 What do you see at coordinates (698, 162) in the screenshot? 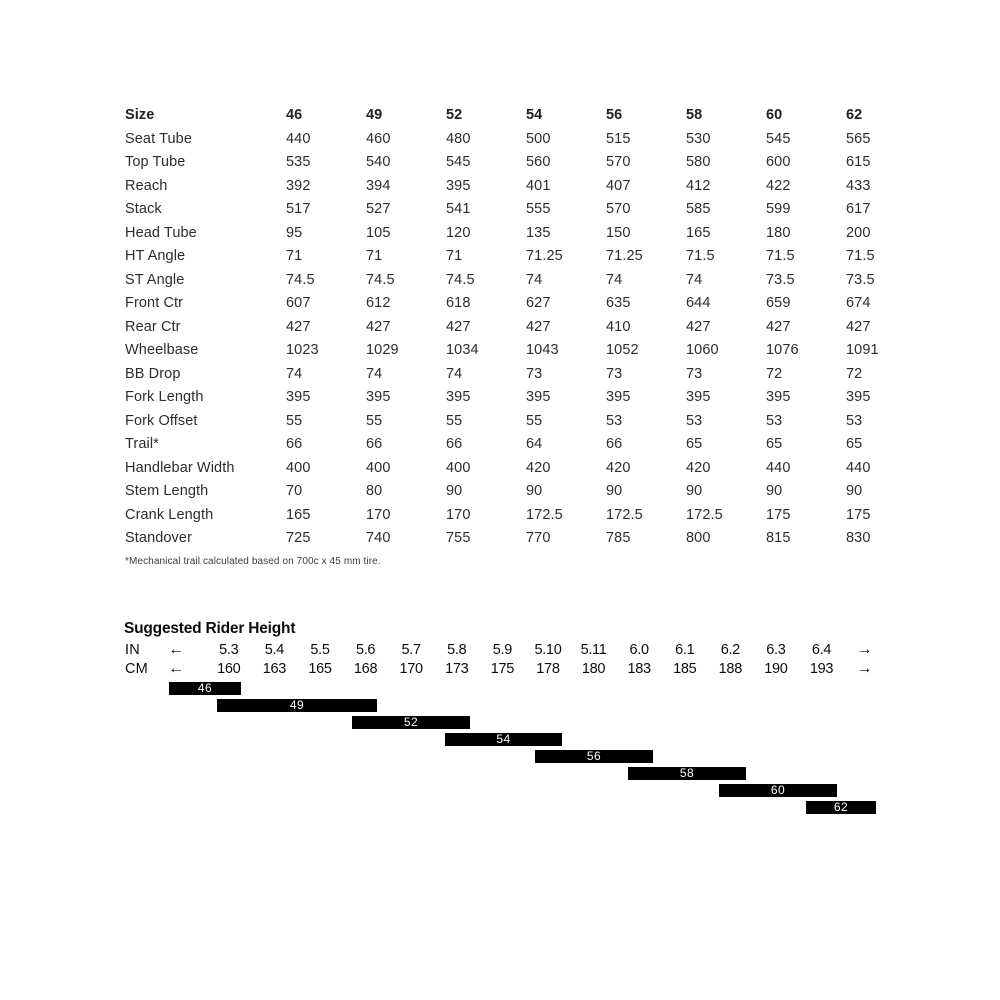
I see `geometry-cell: 580` at bounding box center [698, 162].